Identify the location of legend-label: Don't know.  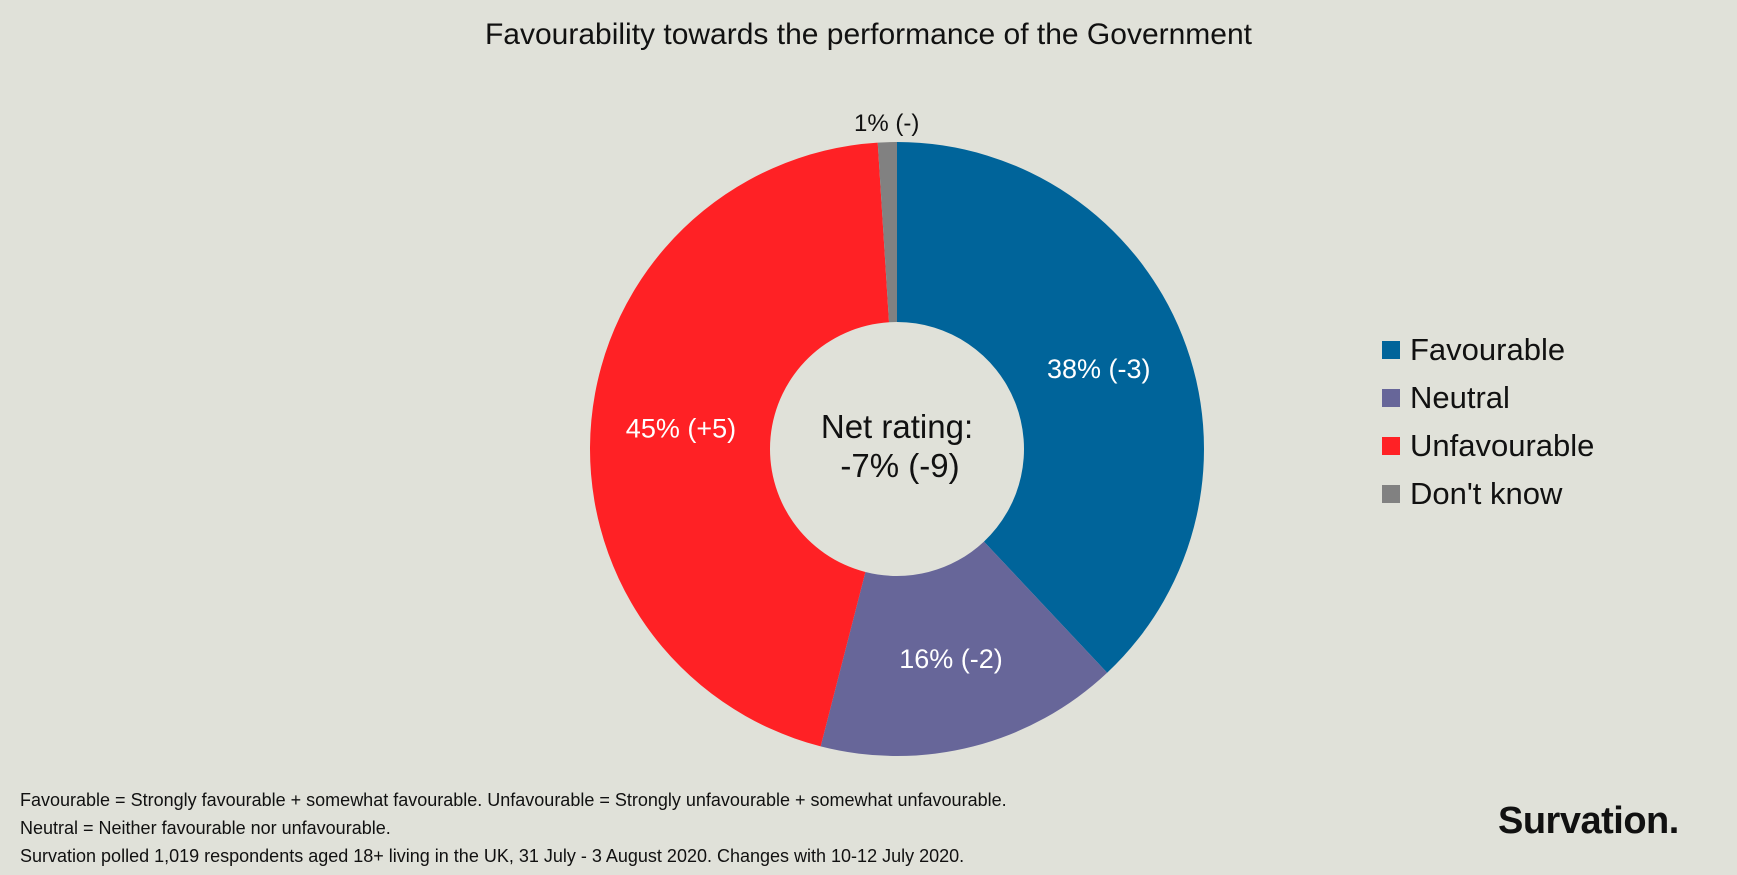
(1486, 493).